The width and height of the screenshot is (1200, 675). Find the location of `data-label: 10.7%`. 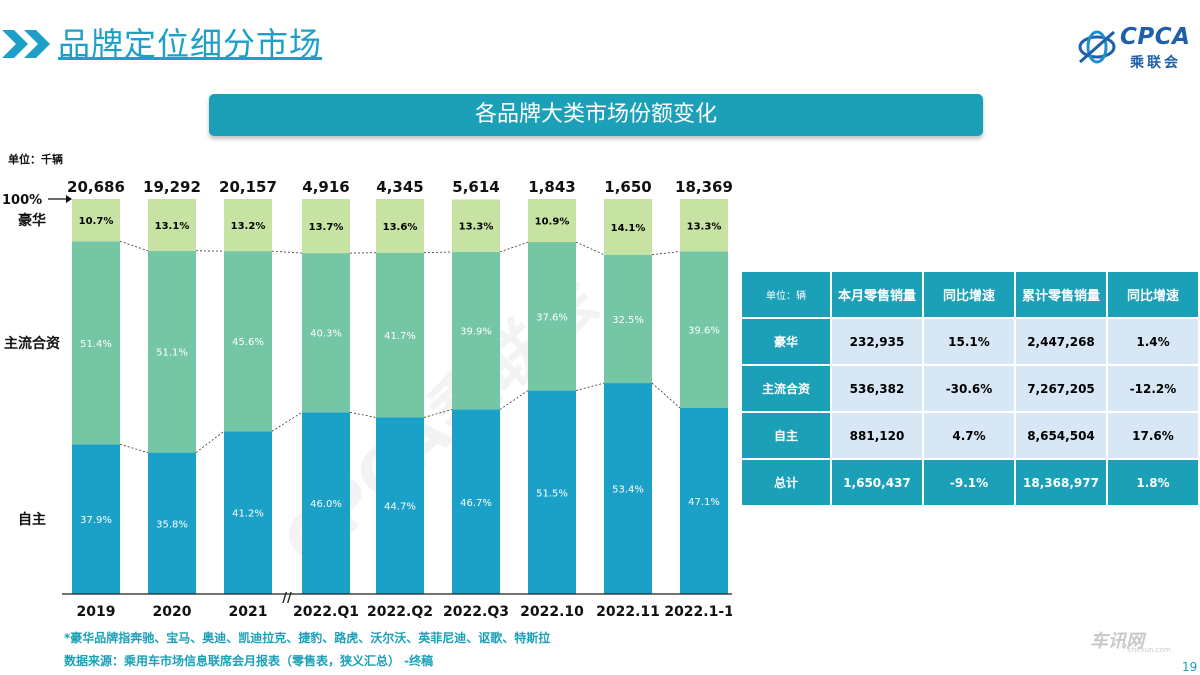

data-label: 10.7% is located at coordinates (96, 221).